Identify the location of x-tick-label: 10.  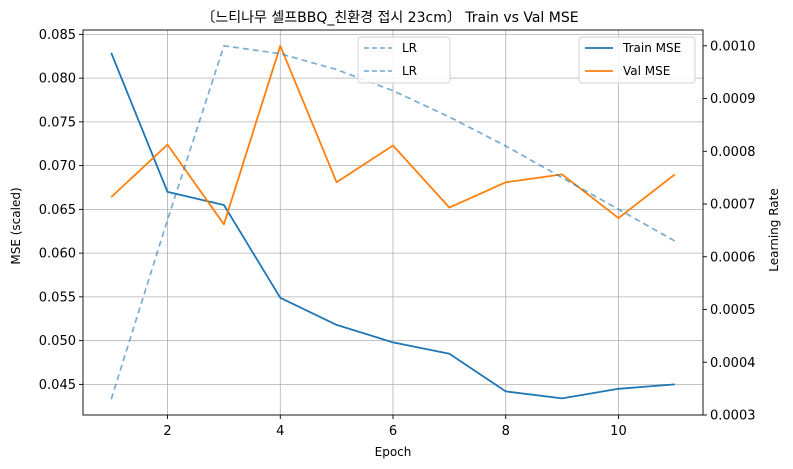
(618, 431).